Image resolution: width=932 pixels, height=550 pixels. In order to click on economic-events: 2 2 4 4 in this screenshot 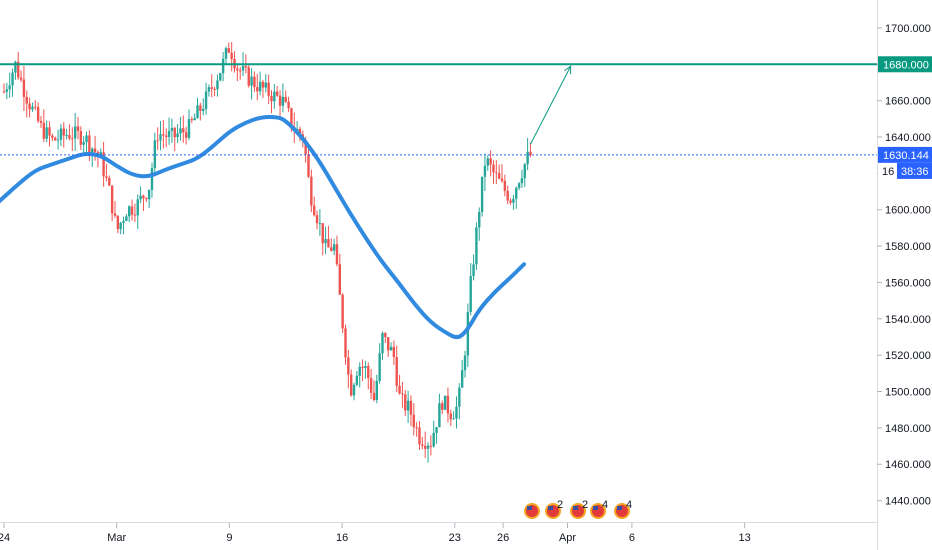, I will do `click(578, 509)`.